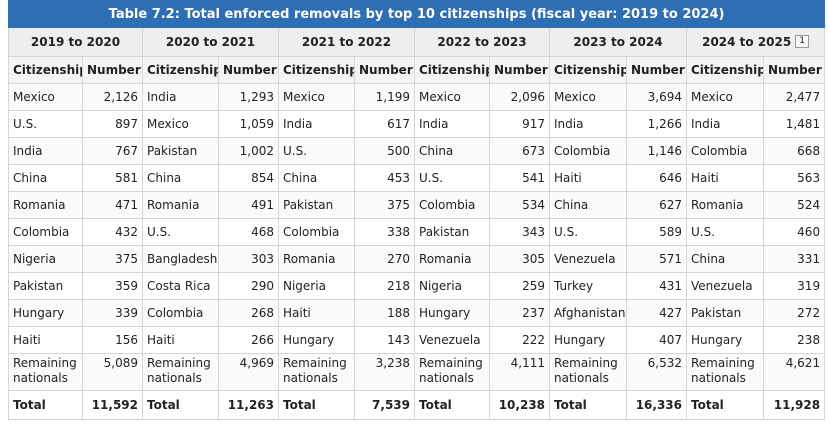 The height and width of the screenshot is (431, 828). What do you see at coordinates (384, 372) in the screenshot?
I see `number-cell: 3,238` at bounding box center [384, 372].